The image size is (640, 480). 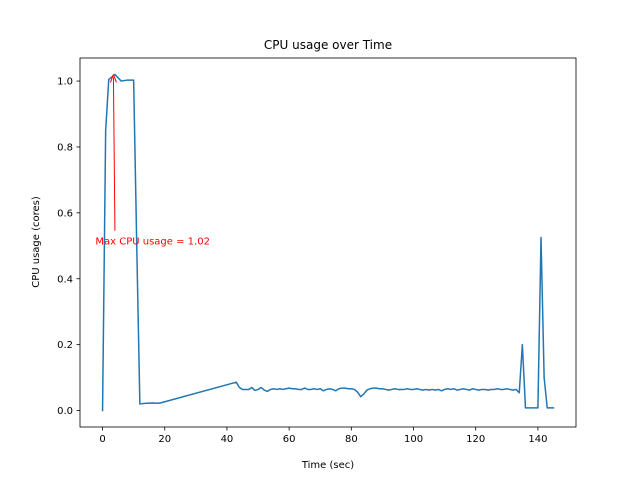 I want to click on y-tick-label: 0.4, so click(x=65, y=279).